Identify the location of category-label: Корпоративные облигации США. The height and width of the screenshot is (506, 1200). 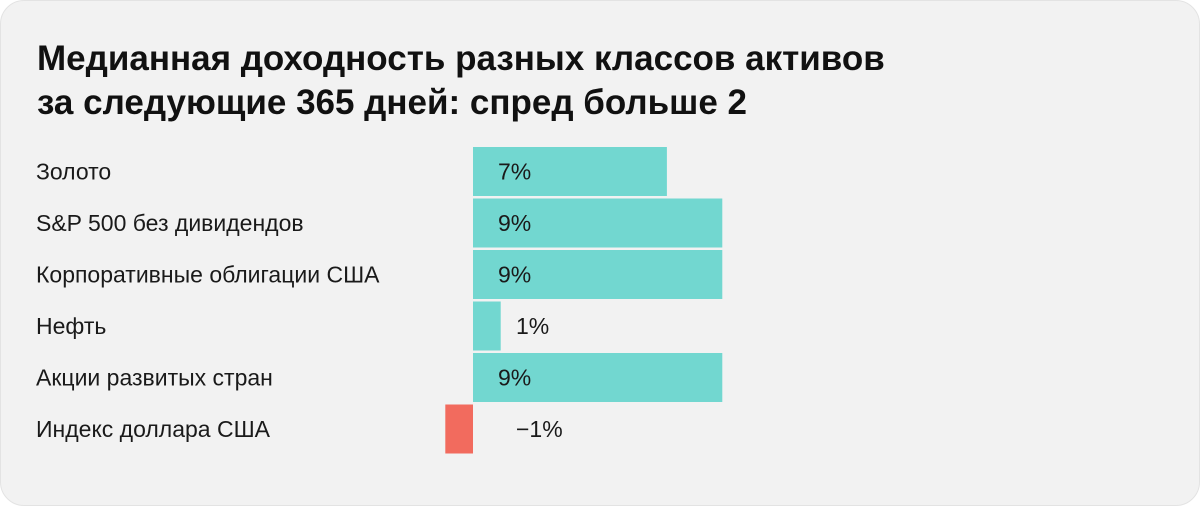
(208, 275).